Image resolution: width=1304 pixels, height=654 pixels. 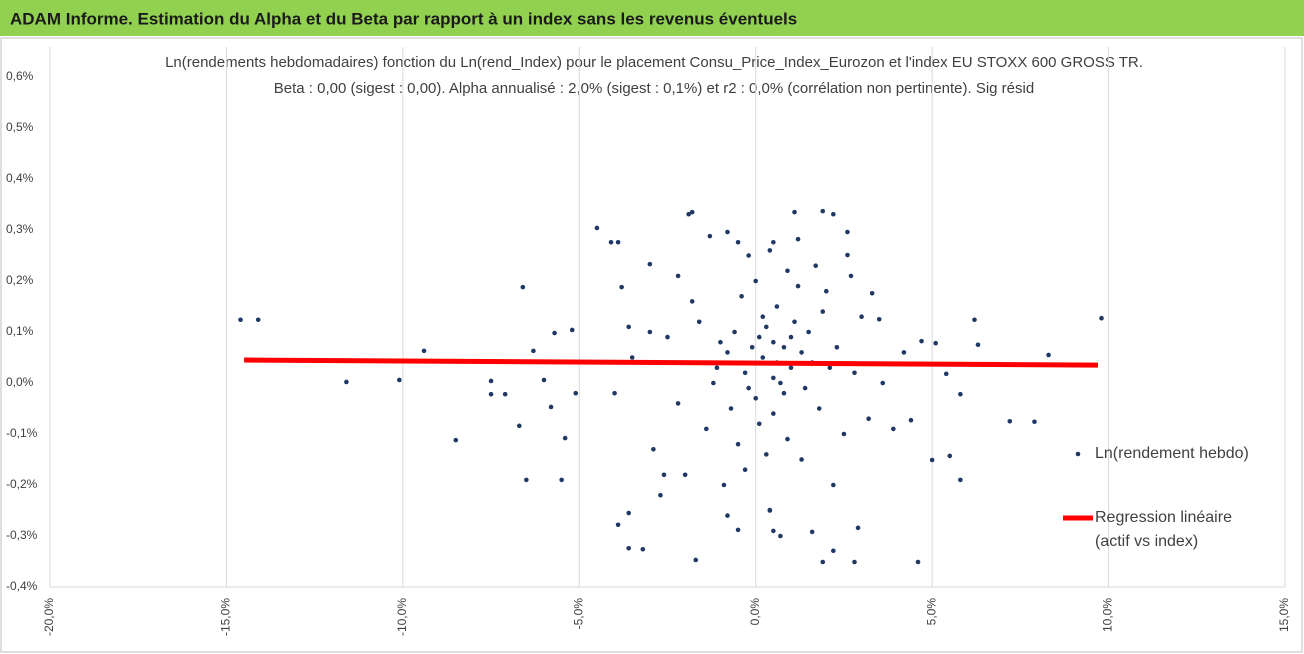 I want to click on legend-label: Ln(rendement hebdo), so click(x=1172, y=453).